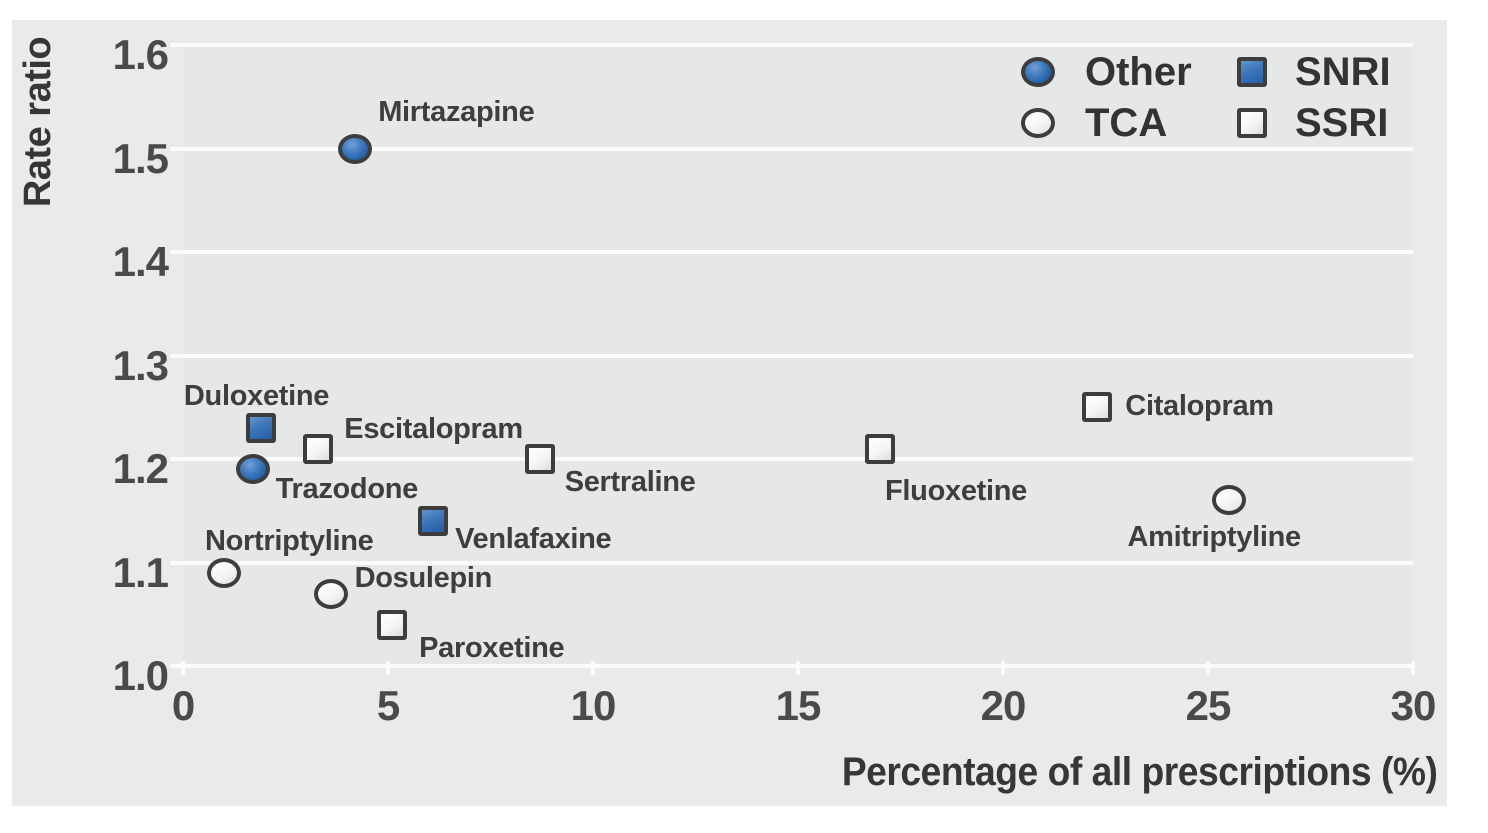 The height and width of the screenshot is (833, 1488). What do you see at coordinates (1199, 406) in the screenshot?
I see `point-citalopram-label: Citalopram` at bounding box center [1199, 406].